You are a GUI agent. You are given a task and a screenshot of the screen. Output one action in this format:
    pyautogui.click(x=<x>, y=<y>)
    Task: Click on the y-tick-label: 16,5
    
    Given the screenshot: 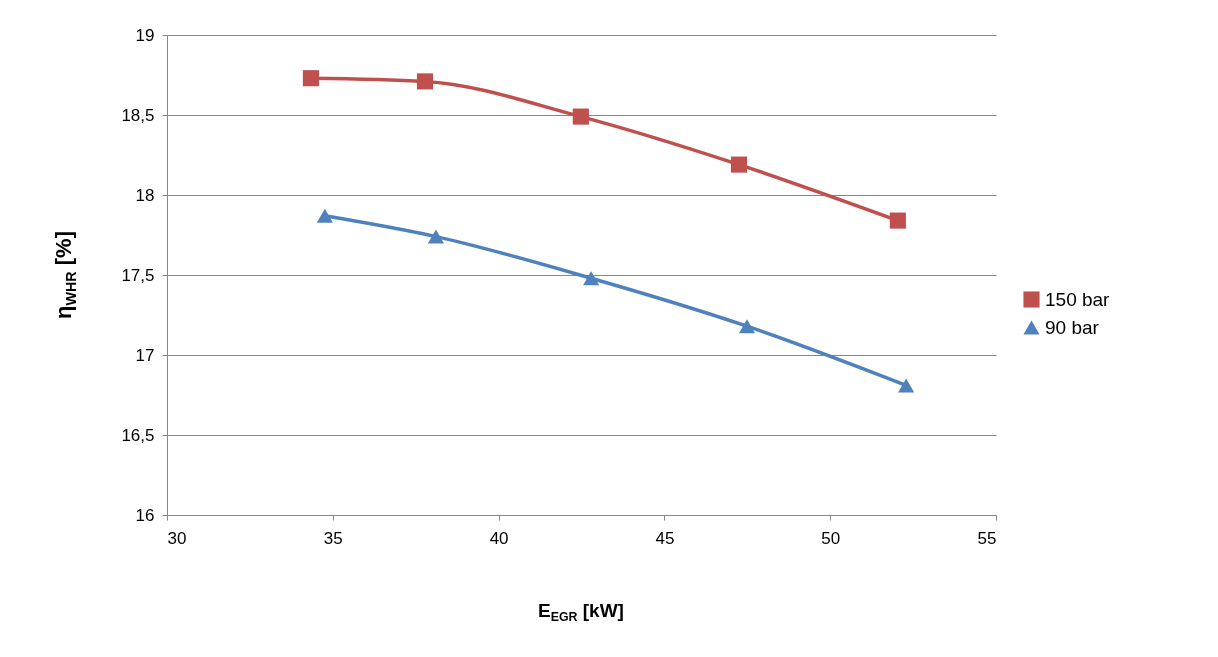 What is the action you would take?
    pyautogui.click(x=138, y=435)
    